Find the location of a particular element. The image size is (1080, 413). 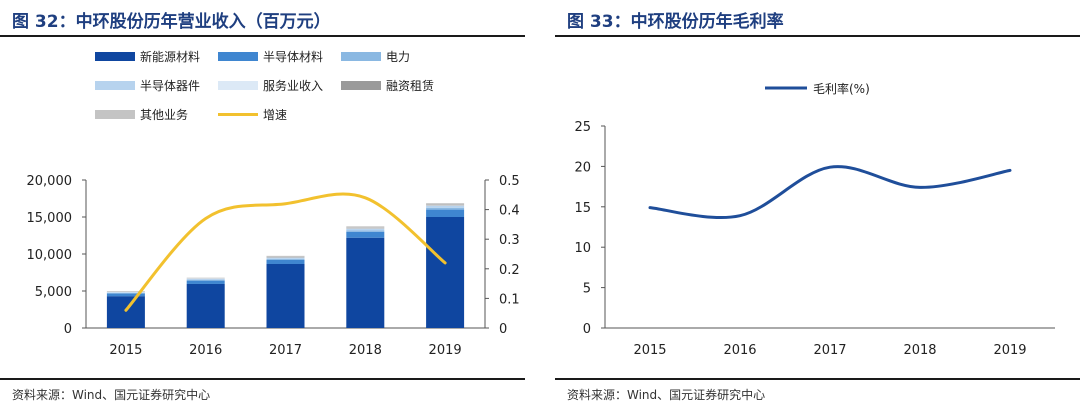

legend-label: 服务业收入 is located at coordinates (293, 85).